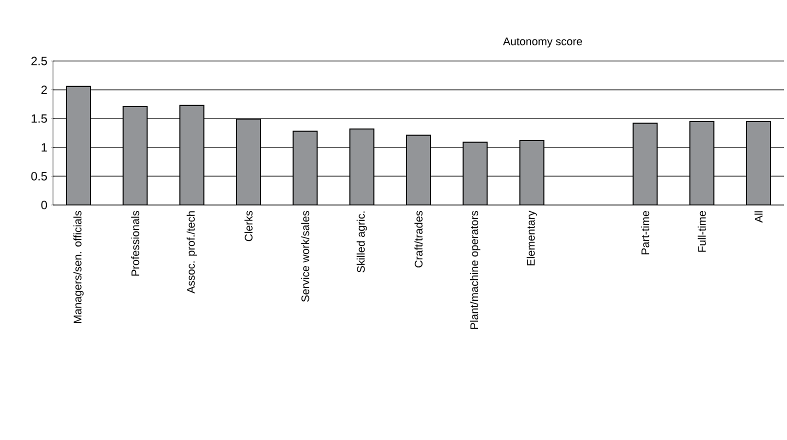 This screenshot has width=787, height=440. Describe the element at coordinates (645, 232) in the screenshot. I see `x-tick-label: Part-time` at that location.